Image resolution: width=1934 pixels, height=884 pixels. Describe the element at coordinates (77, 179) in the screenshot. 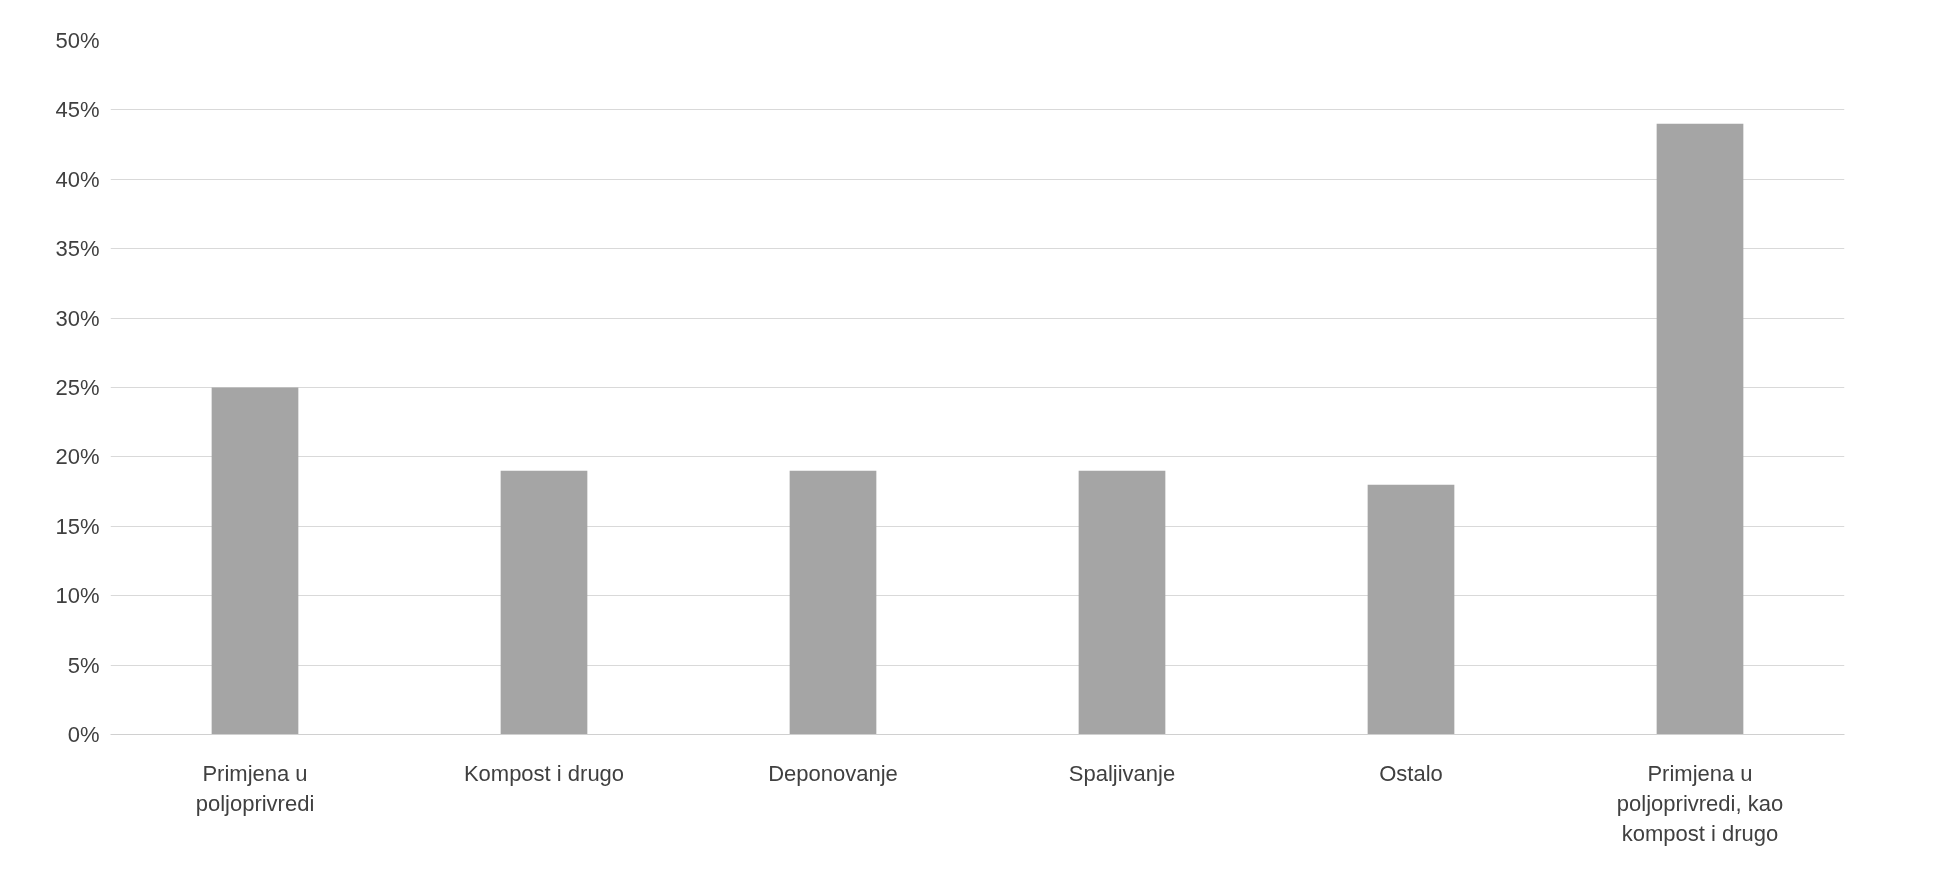

I see `y-tick-label: 40%` at that location.